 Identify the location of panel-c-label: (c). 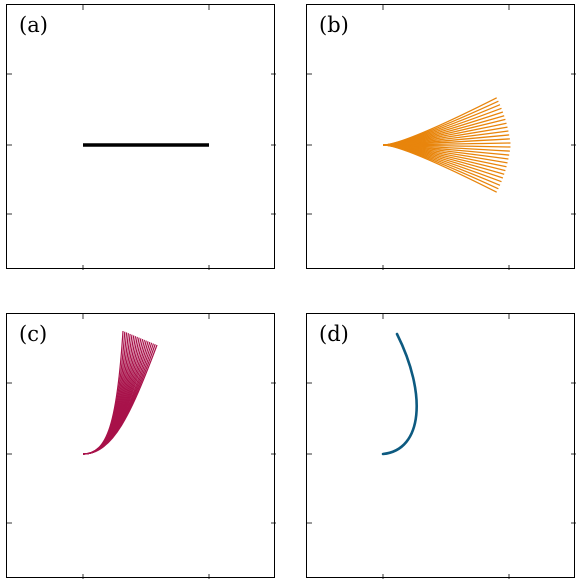
(33, 334).